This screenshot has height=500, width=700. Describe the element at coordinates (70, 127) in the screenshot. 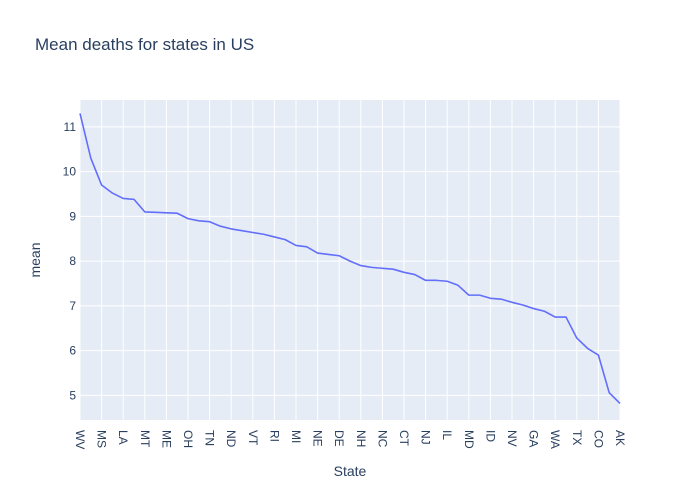

I see `y-tick-label: 11` at that location.